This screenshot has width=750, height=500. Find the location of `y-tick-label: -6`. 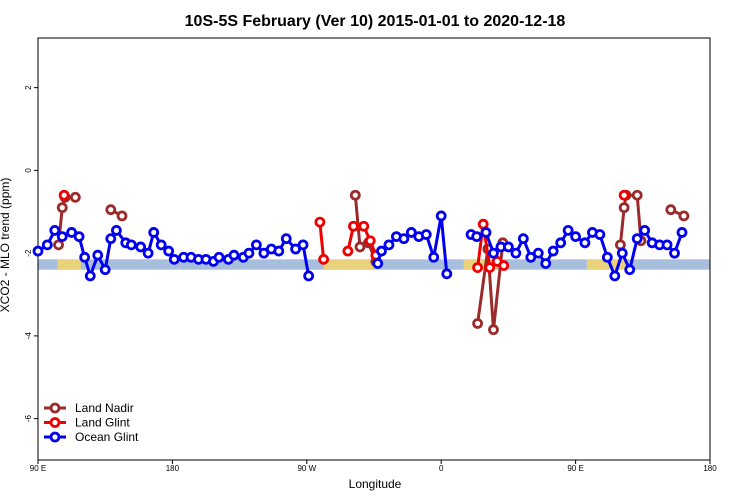

y-tick-label: -6 is located at coordinates (28, 419).